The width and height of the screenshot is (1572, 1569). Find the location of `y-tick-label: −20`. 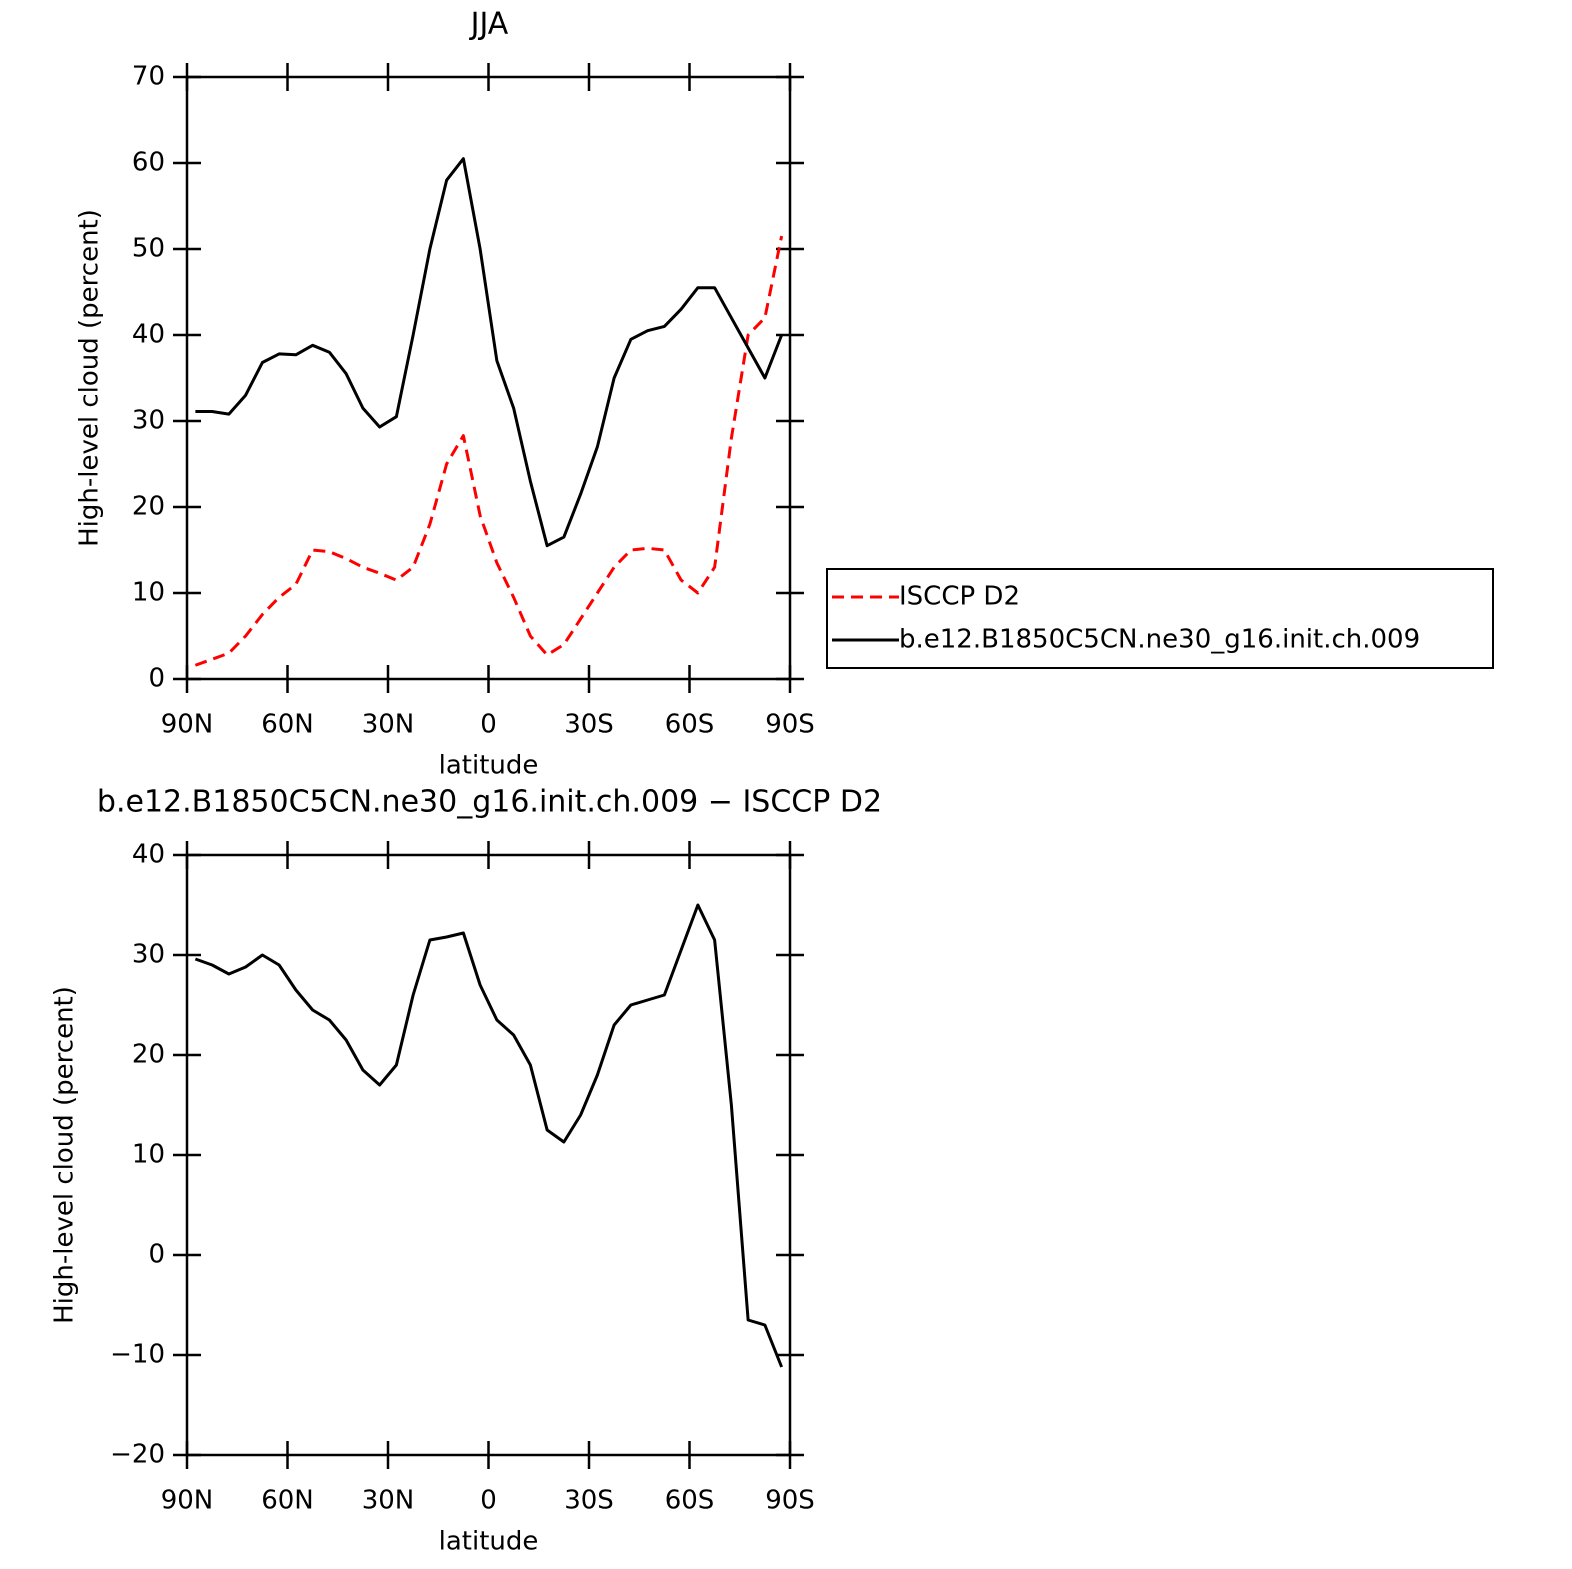

y-tick-label: −20 is located at coordinates (137, 1455).